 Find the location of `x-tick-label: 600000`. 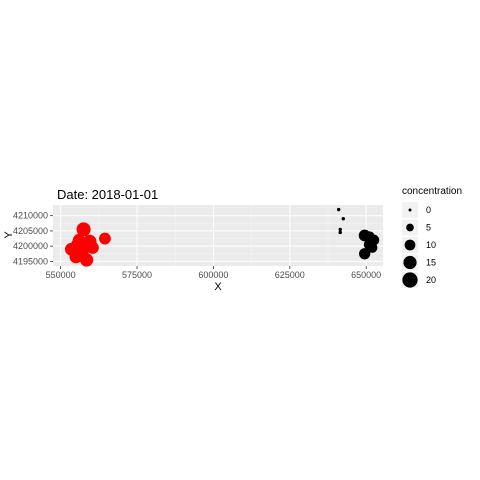

x-tick-label: 600000 is located at coordinates (213, 275).